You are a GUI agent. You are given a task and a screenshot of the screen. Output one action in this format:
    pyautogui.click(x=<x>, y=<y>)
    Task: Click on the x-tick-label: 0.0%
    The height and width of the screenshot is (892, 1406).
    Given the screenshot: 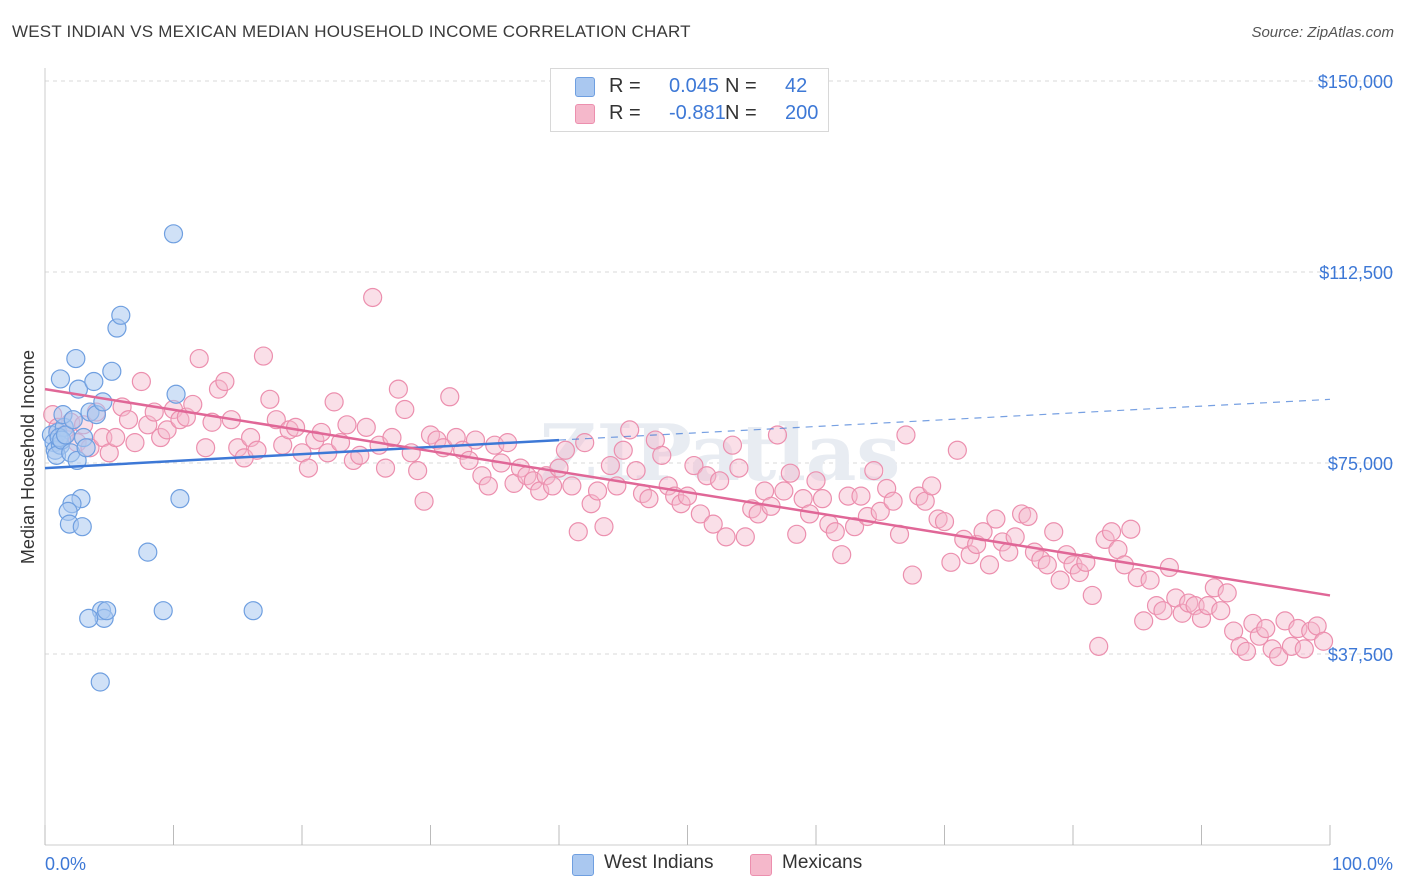 What is the action you would take?
    pyautogui.click(x=65, y=864)
    